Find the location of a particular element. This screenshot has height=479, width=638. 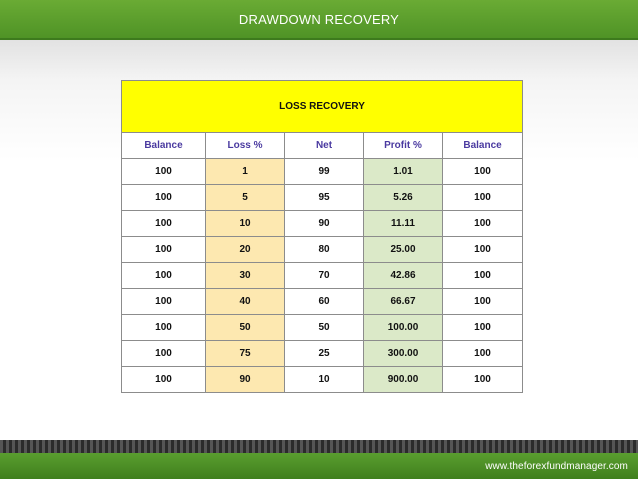

column-header-profit-pct: Profit % is located at coordinates (403, 145).